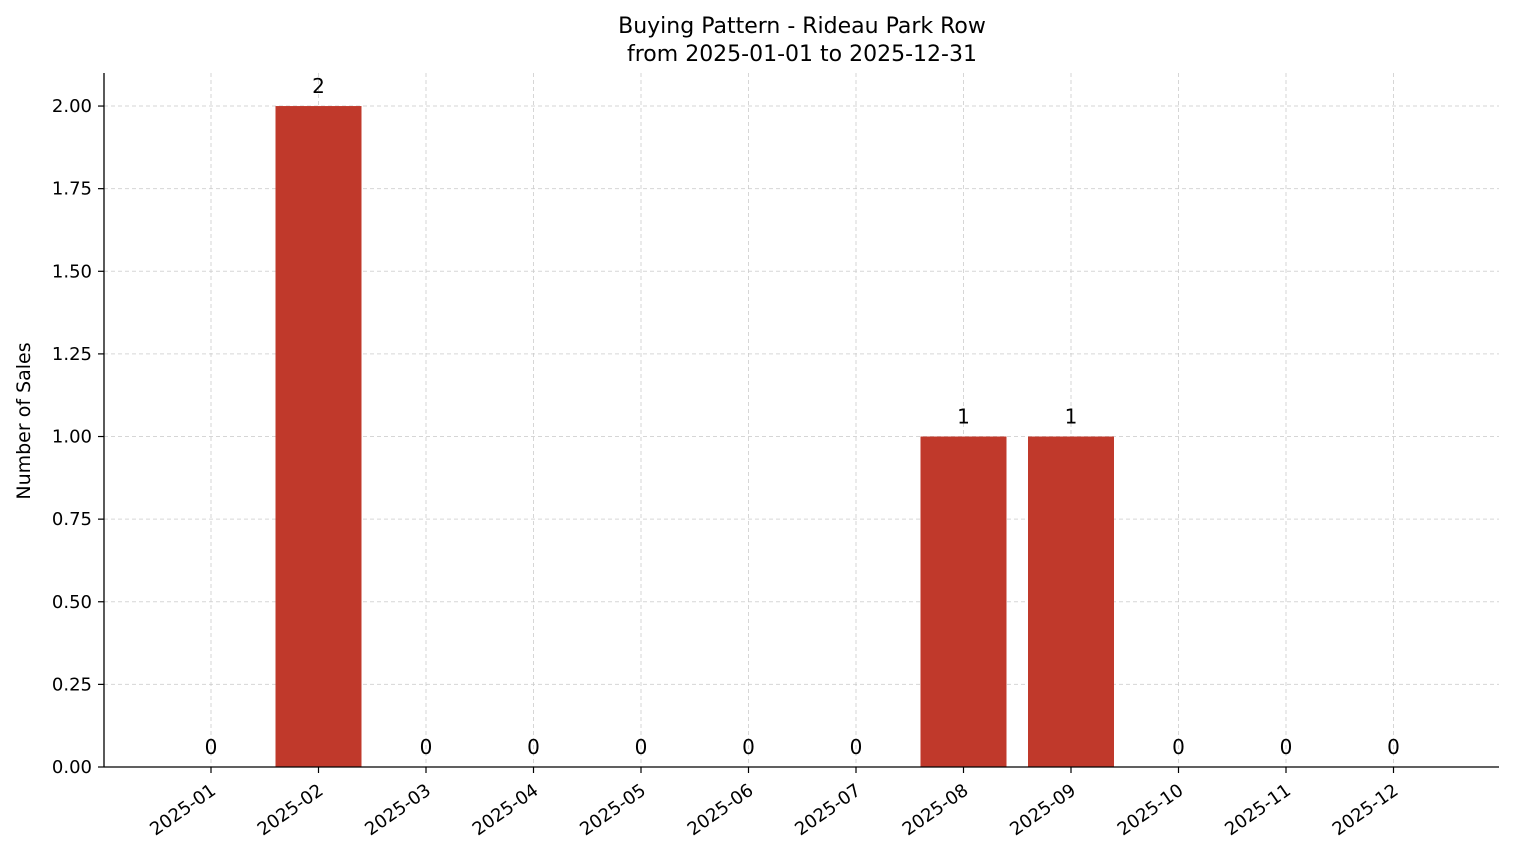  I want to click on x-tick-label: 2025-12, so click(1366, 810).